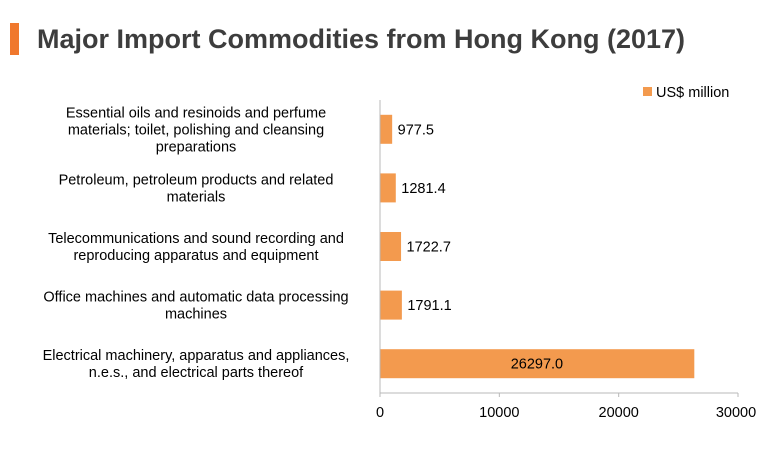 The image size is (771, 450). What do you see at coordinates (647, 91) in the screenshot?
I see `legend-swatch` at bounding box center [647, 91].